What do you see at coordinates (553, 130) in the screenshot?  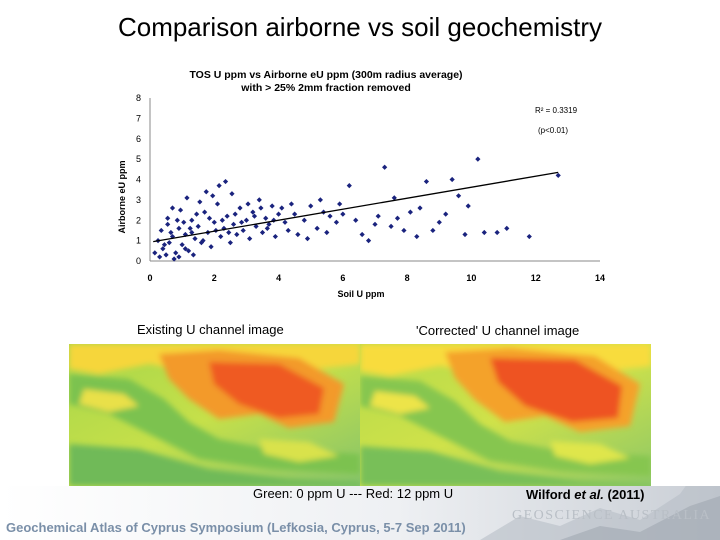 I see `p-value-label: (p<0.01)` at bounding box center [553, 130].